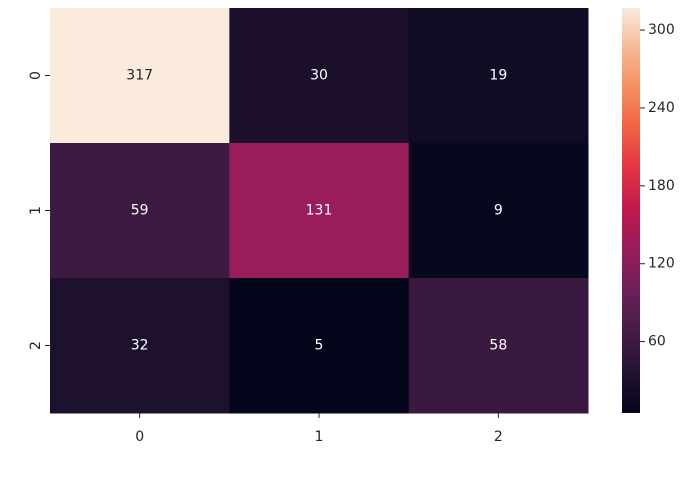 The image size is (695, 477). What do you see at coordinates (661, 186) in the screenshot?
I see `colorbar-tick-label: 180` at bounding box center [661, 186].